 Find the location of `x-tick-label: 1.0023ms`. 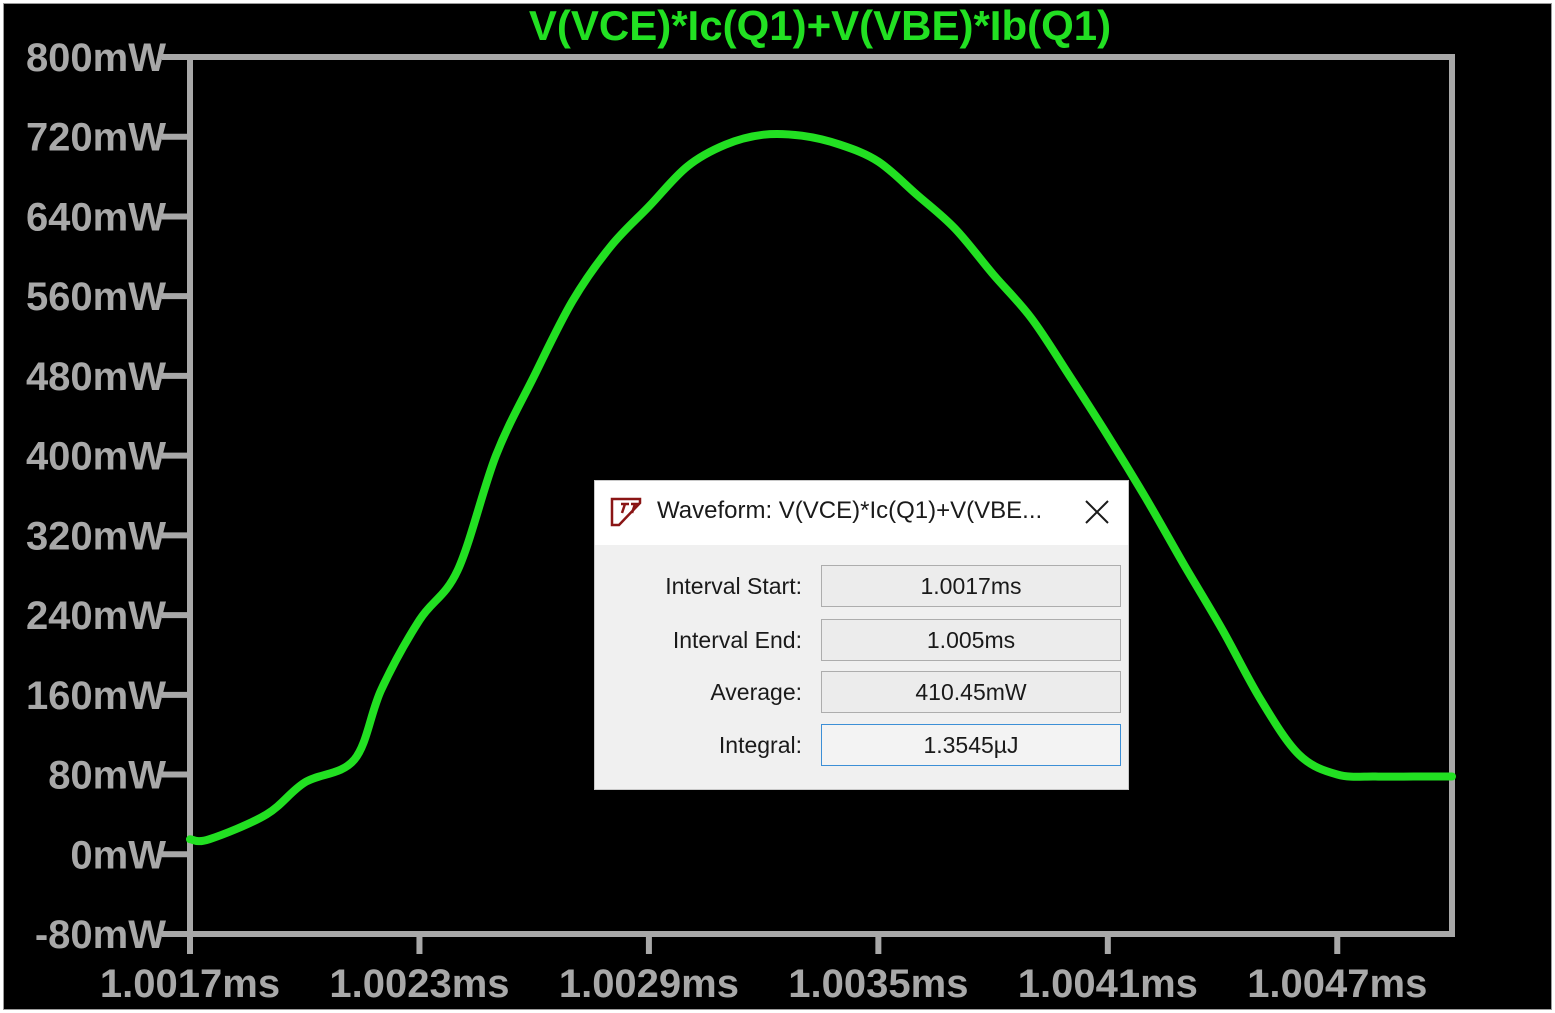

x-tick-label: 1.0023ms is located at coordinates (419, 984).